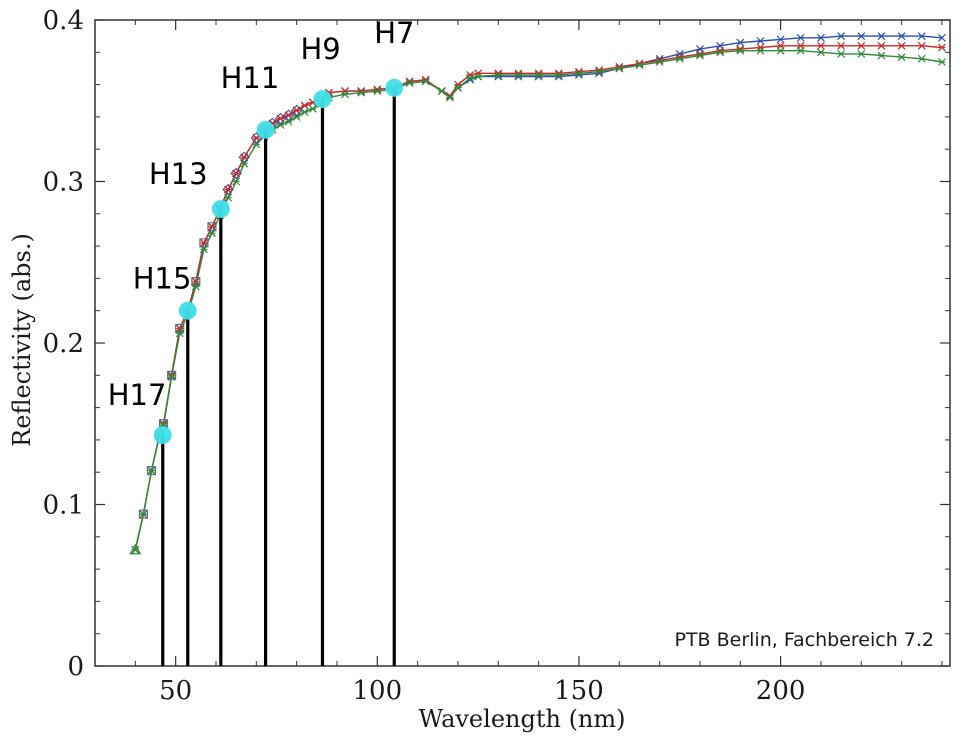 This screenshot has width=963, height=736. What do you see at coordinates (178, 174) in the screenshot?
I see `harmonic-label: H13` at bounding box center [178, 174].